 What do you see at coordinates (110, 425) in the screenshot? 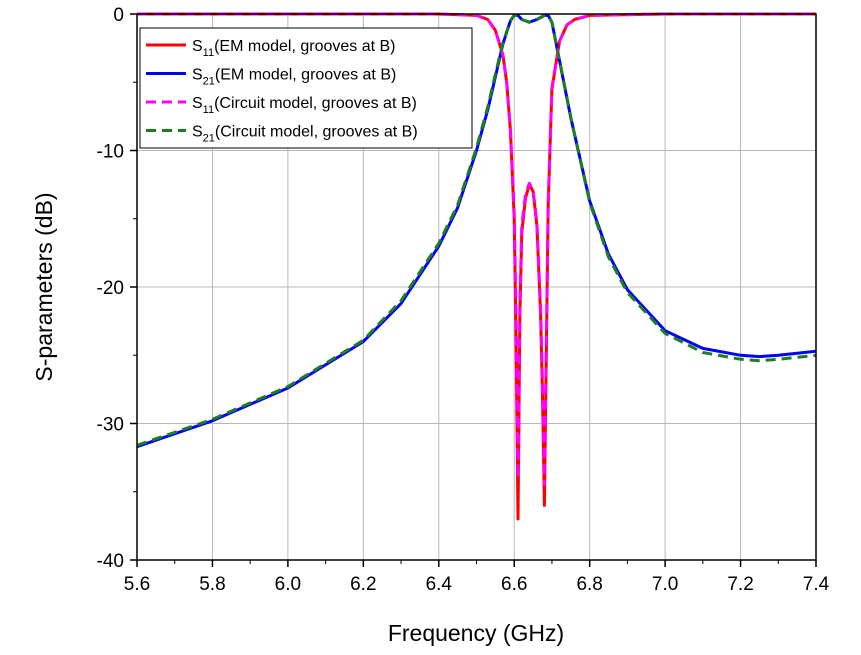
I see `y-tick-label: -30` at bounding box center [110, 425].